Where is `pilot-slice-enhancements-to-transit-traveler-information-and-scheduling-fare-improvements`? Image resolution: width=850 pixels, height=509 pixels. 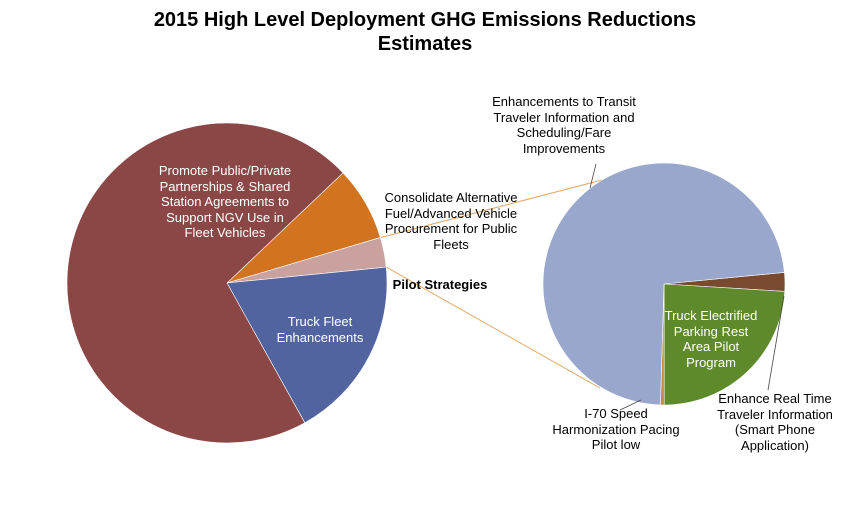 pilot-slice-enhancements-to-transit-traveler-information-and-scheduling-fare-improvements is located at coordinates (663, 284).